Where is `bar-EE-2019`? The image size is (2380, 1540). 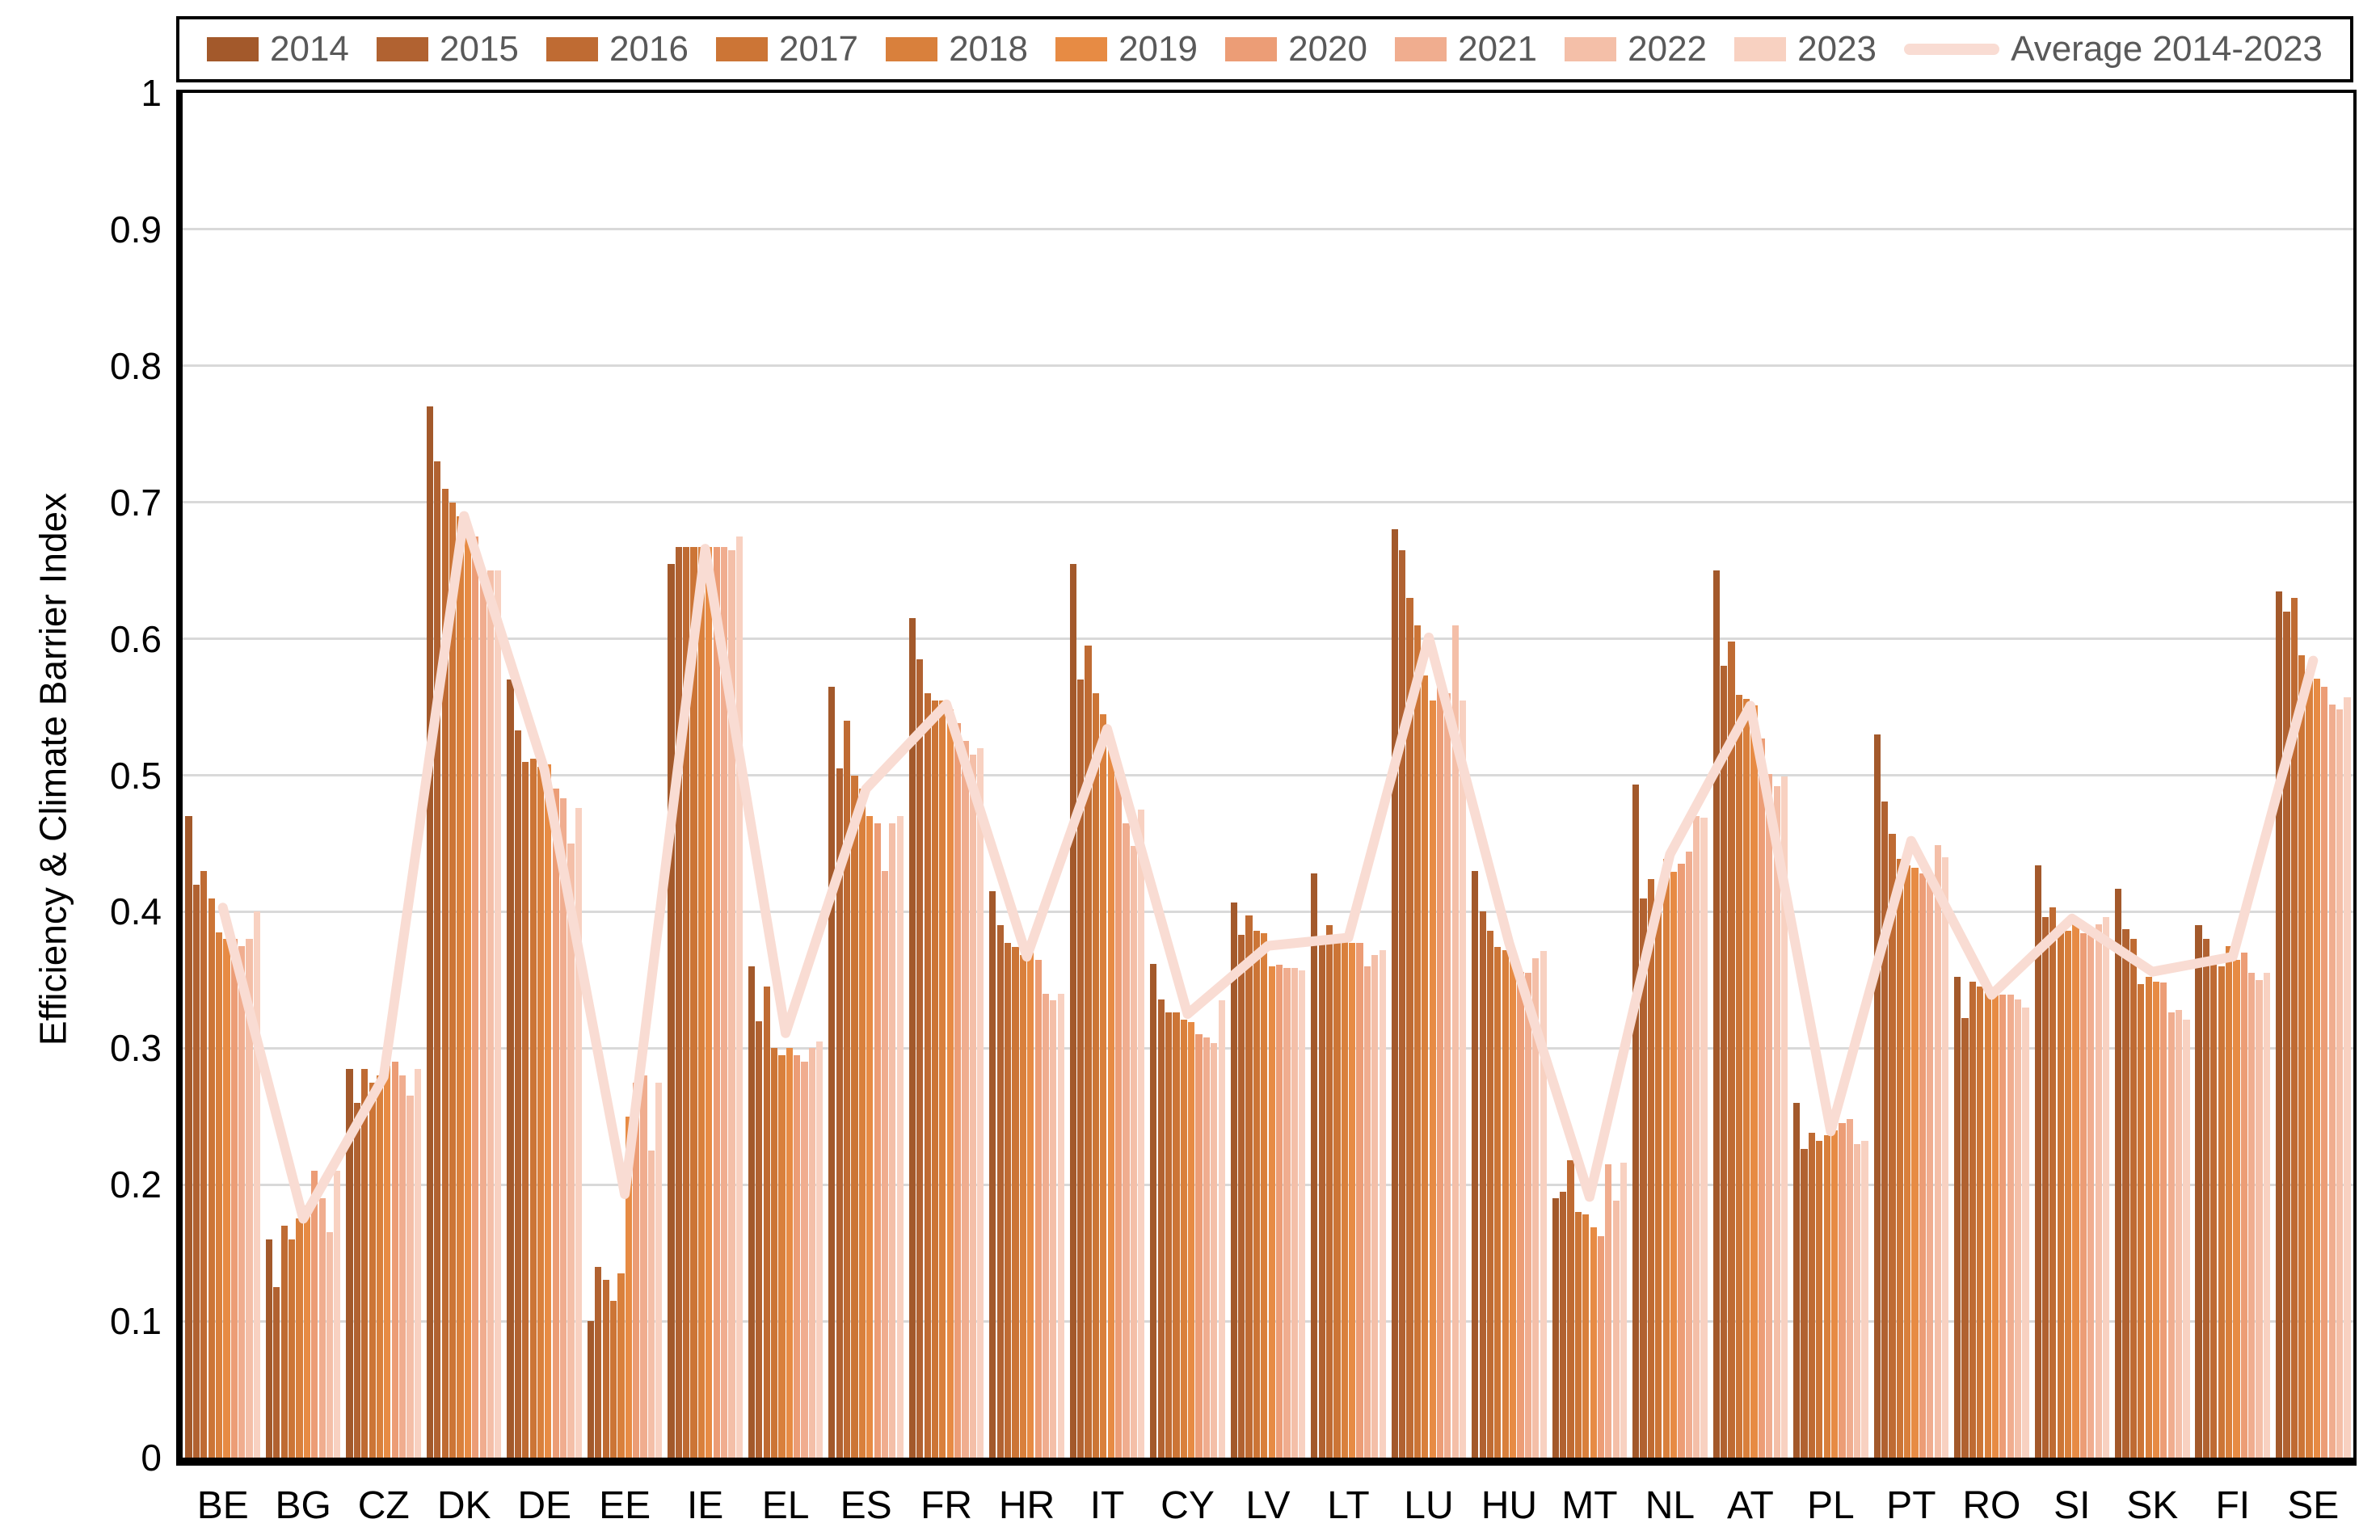
bar-EE-2019 is located at coordinates (628, 1287).